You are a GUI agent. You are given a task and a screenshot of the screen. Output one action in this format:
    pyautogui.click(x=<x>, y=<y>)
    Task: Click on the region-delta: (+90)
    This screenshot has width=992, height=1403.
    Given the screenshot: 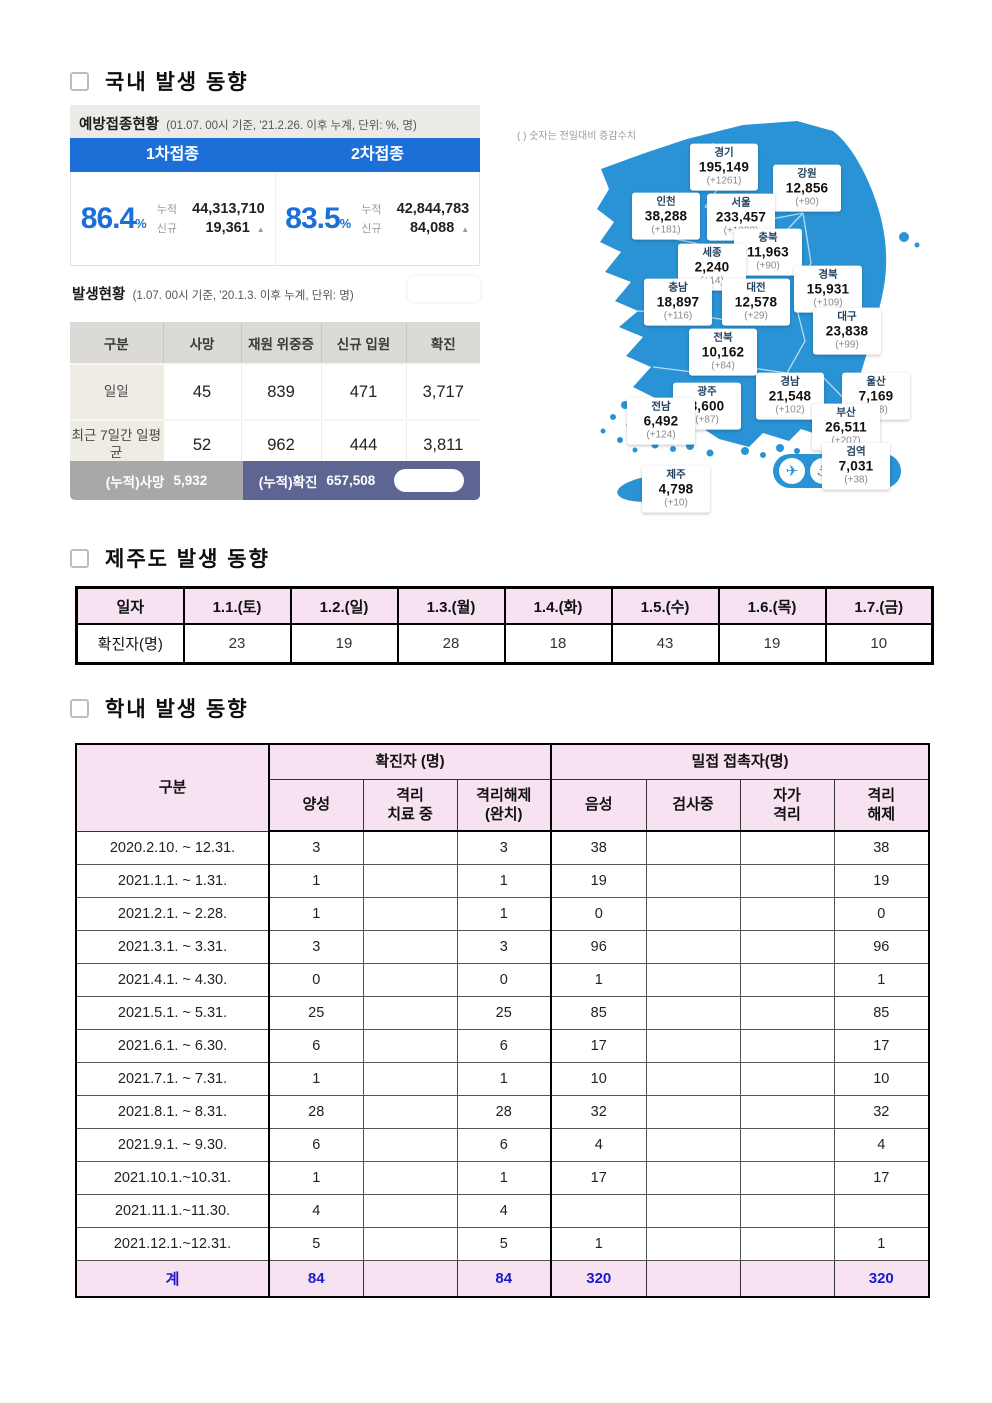 What is the action you would take?
    pyautogui.click(x=768, y=266)
    